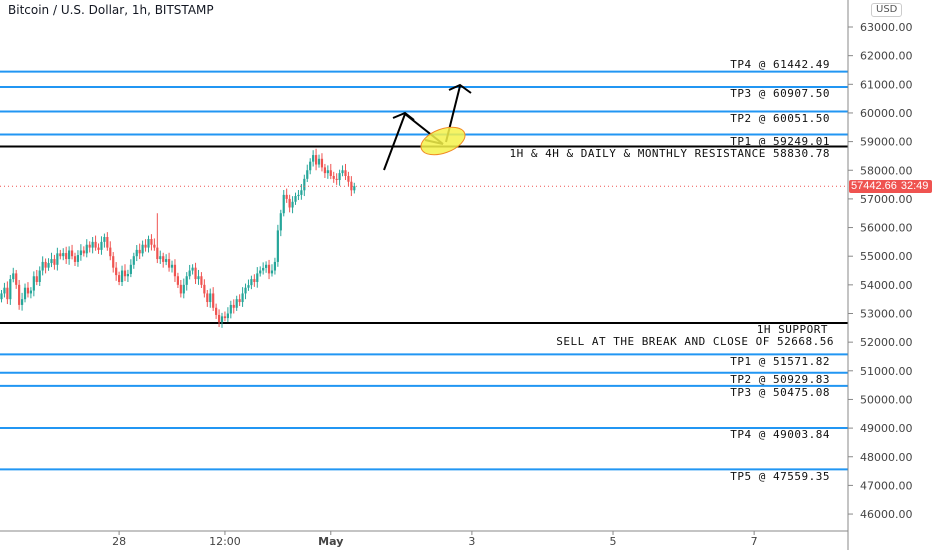 The image size is (932, 550). Describe the element at coordinates (780, 118) in the screenshot. I see `level-label: TP2 @ 60051.50` at that location.